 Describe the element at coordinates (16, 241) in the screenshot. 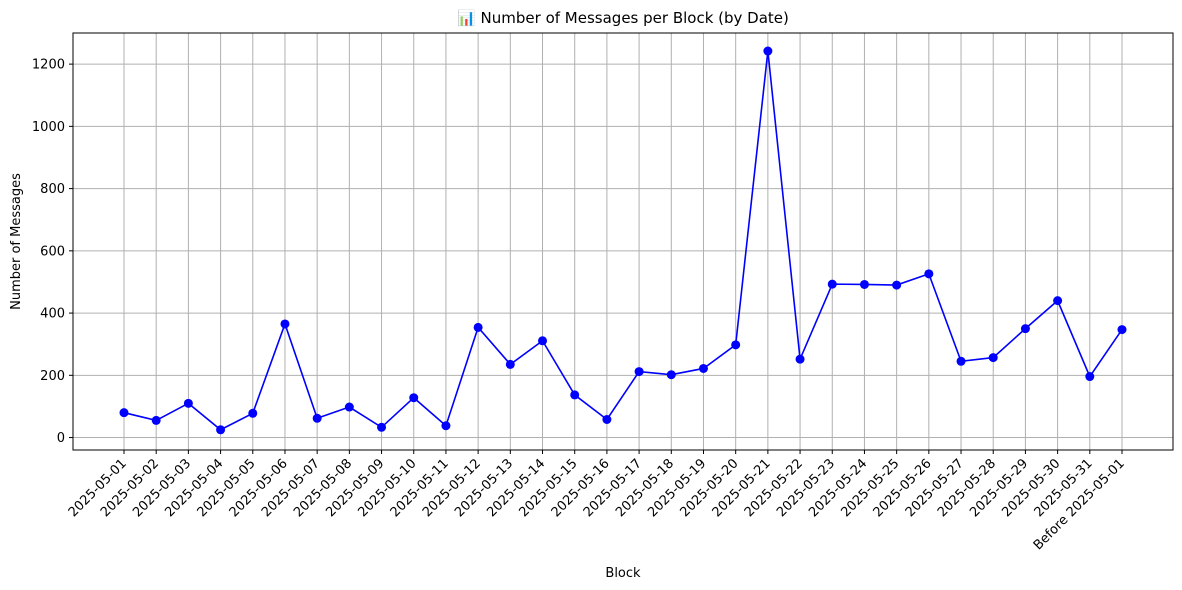

I see `y-axis-label: Number of Messages` at that location.